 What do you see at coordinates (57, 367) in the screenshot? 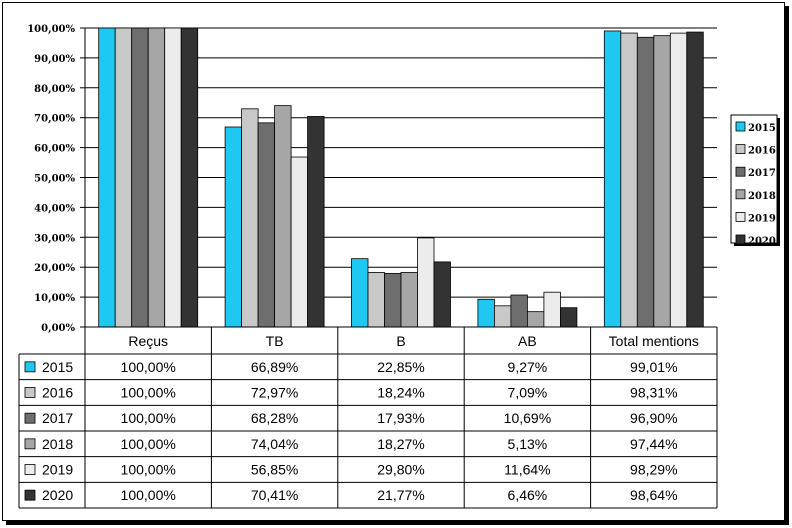
I see `table-series-label: 2015` at bounding box center [57, 367].